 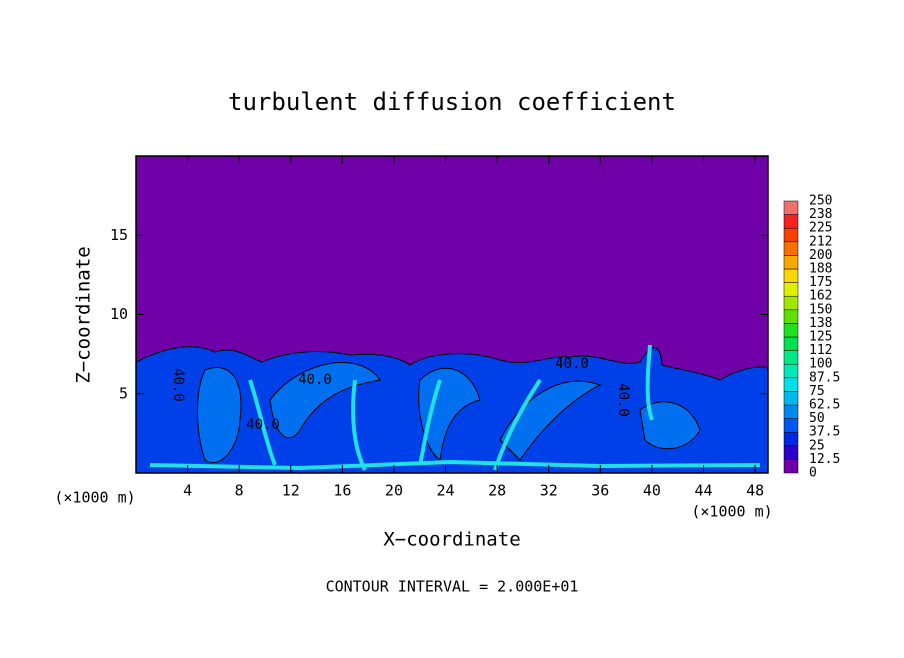 I want to click on colorbar-label: 175, so click(x=820, y=282).